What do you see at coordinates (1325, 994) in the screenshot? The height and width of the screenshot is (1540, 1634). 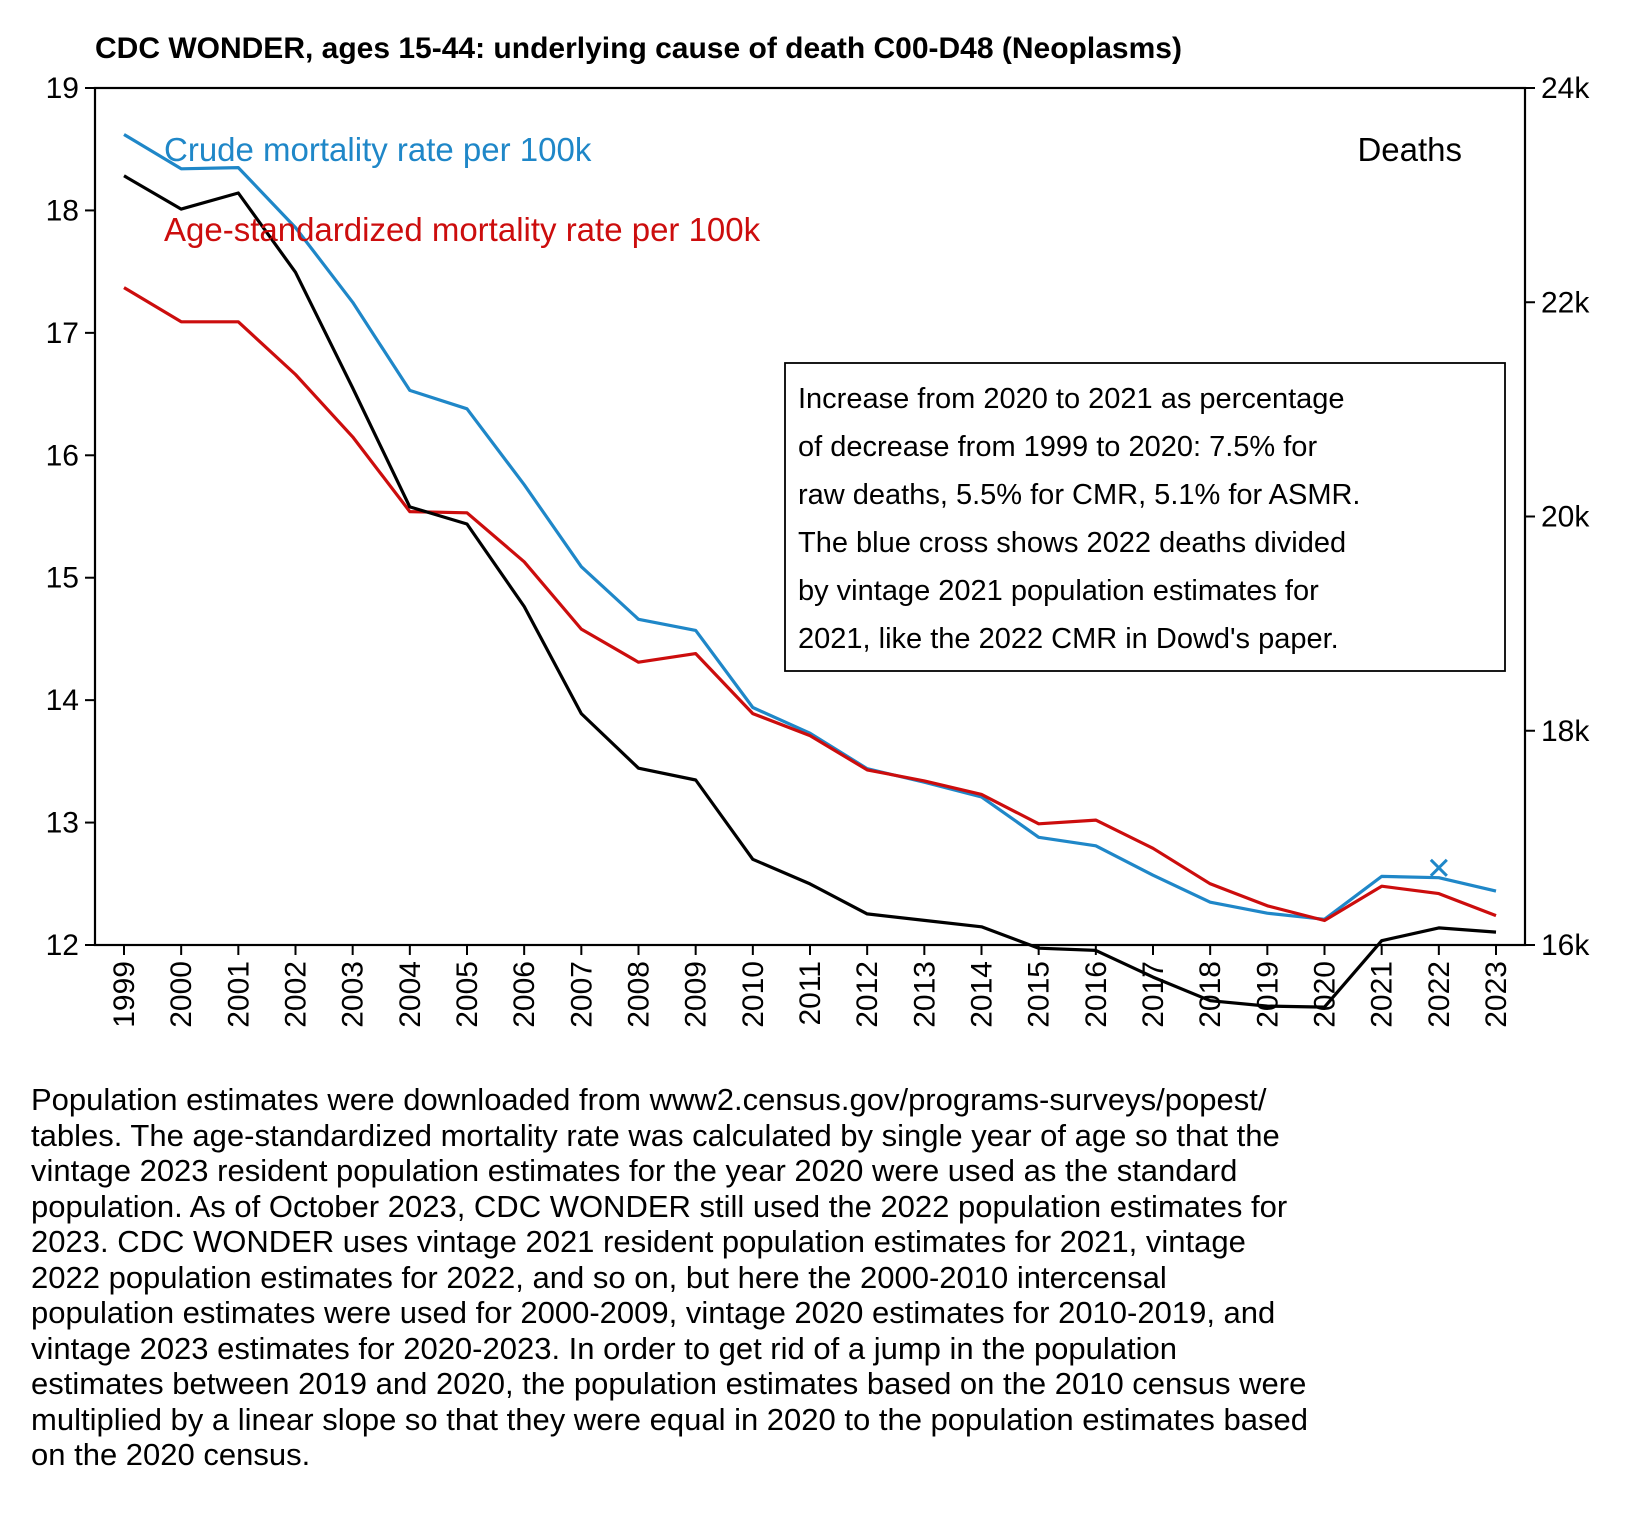 I see `x-tick-label: 2020` at bounding box center [1325, 994].